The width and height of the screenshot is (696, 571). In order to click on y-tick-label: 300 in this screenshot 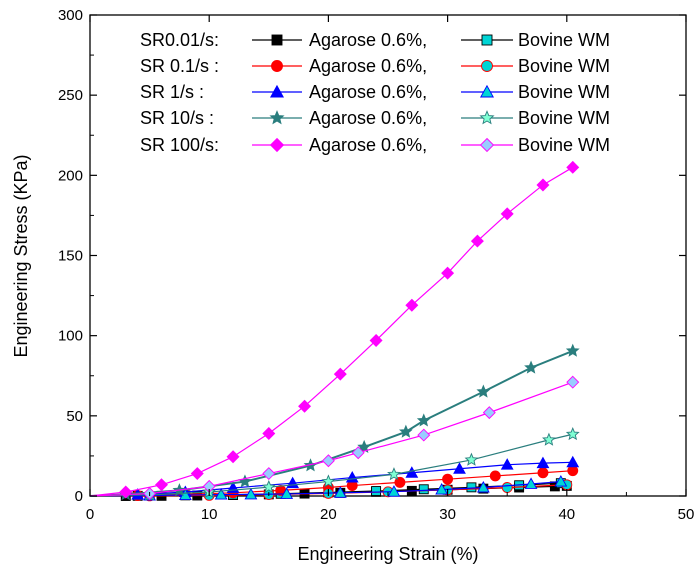, I will do `click(70, 15)`.